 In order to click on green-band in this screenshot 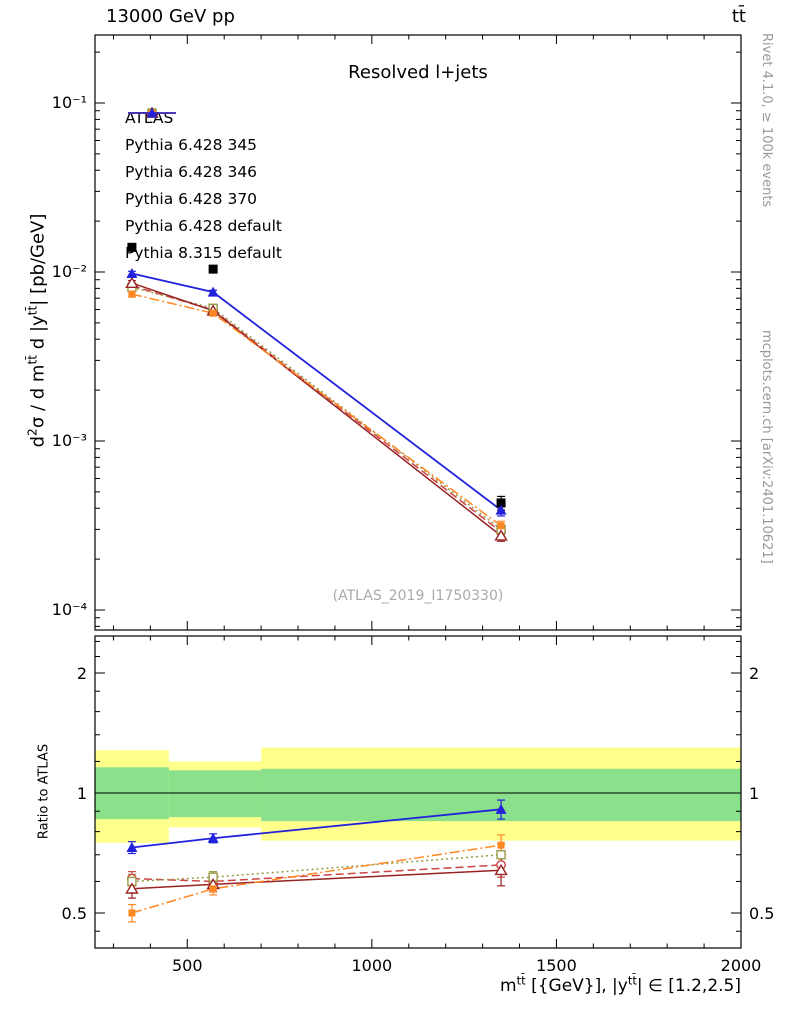, I will do `click(215, 794)`.